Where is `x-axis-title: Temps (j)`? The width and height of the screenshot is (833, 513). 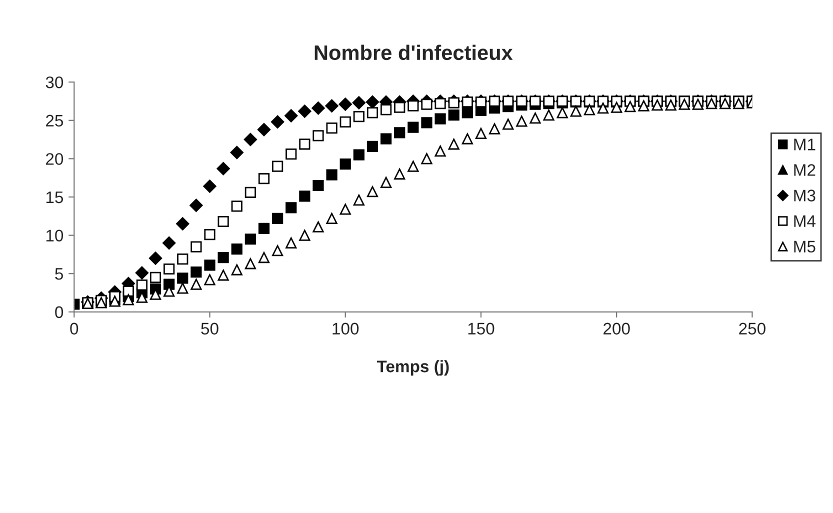 x-axis-title: Temps (j) is located at coordinates (412, 368).